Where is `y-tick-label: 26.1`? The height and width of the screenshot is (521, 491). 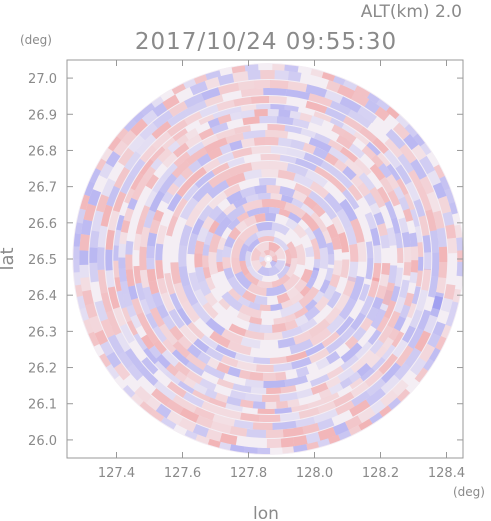 y-tick-label: 26.1 is located at coordinates (42, 405).